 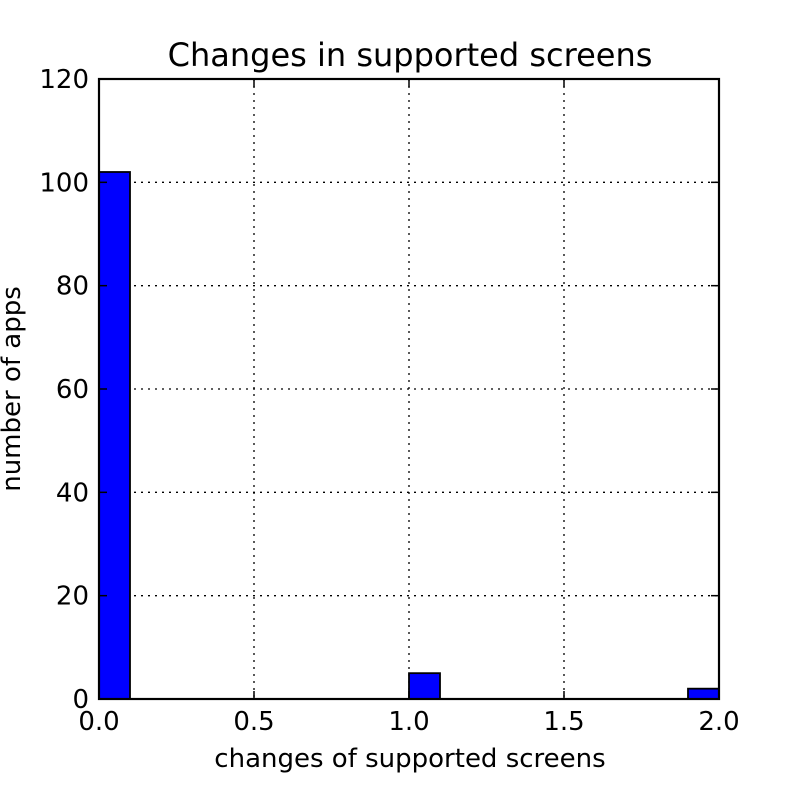 What do you see at coordinates (72, 390) in the screenshot?
I see `y-tick-label: 60` at bounding box center [72, 390].